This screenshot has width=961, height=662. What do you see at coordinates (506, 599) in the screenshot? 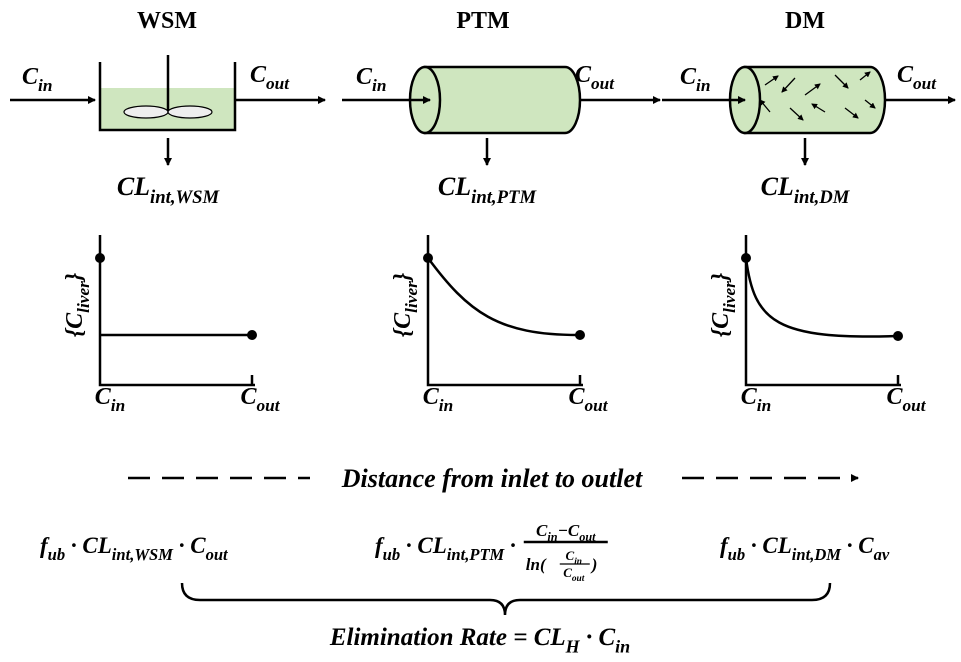
I see `brace` at bounding box center [506, 599].